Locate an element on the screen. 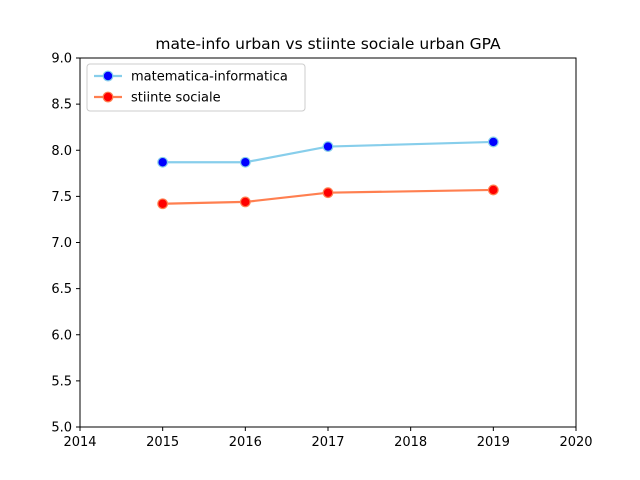 The height and width of the screenshot is (480, 640). legend: matematica-informatica stiinte sociale is located at coordinates (196, 87).